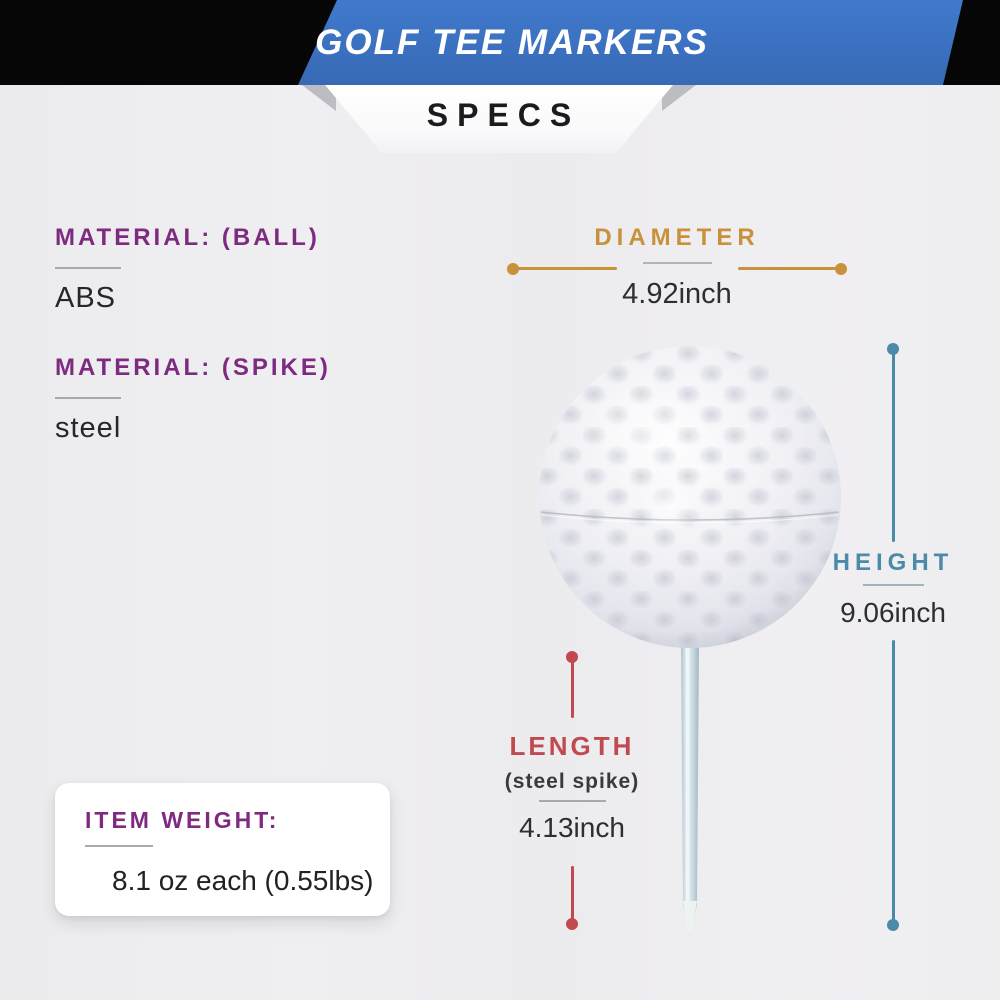  What do you see at coordinates (572, 746) in the screenshot?
I see `length-label: LENGTH` at bounding box center [572, 746].